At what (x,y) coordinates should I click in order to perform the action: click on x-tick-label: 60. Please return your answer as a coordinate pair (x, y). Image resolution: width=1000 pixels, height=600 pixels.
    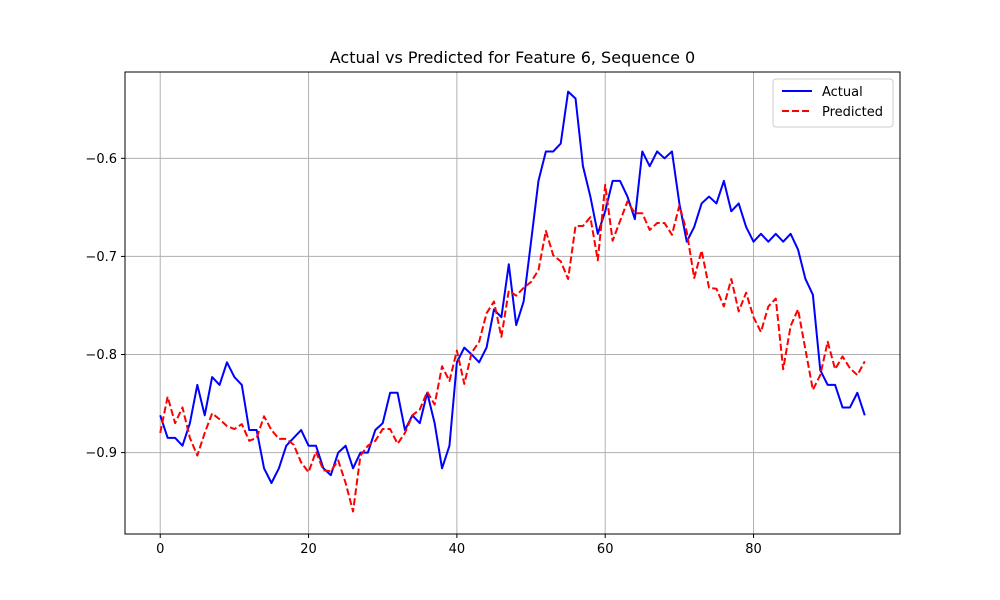
    Looking at the image, I should click on (605, 549).